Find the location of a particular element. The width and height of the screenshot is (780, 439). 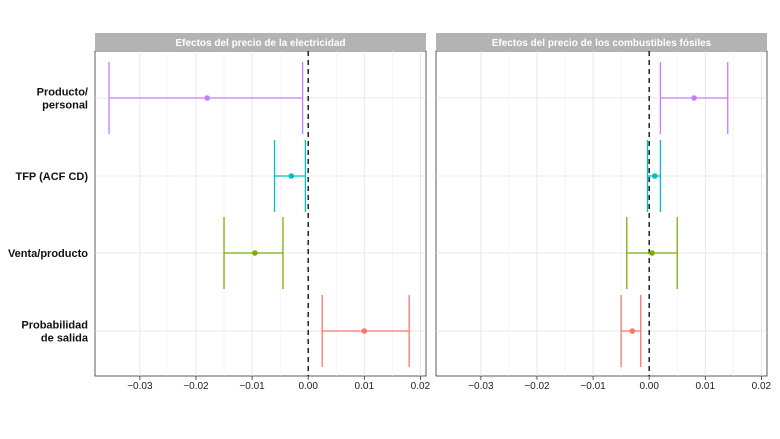

category-label: Producto/ is located at coordinates (62, 93).